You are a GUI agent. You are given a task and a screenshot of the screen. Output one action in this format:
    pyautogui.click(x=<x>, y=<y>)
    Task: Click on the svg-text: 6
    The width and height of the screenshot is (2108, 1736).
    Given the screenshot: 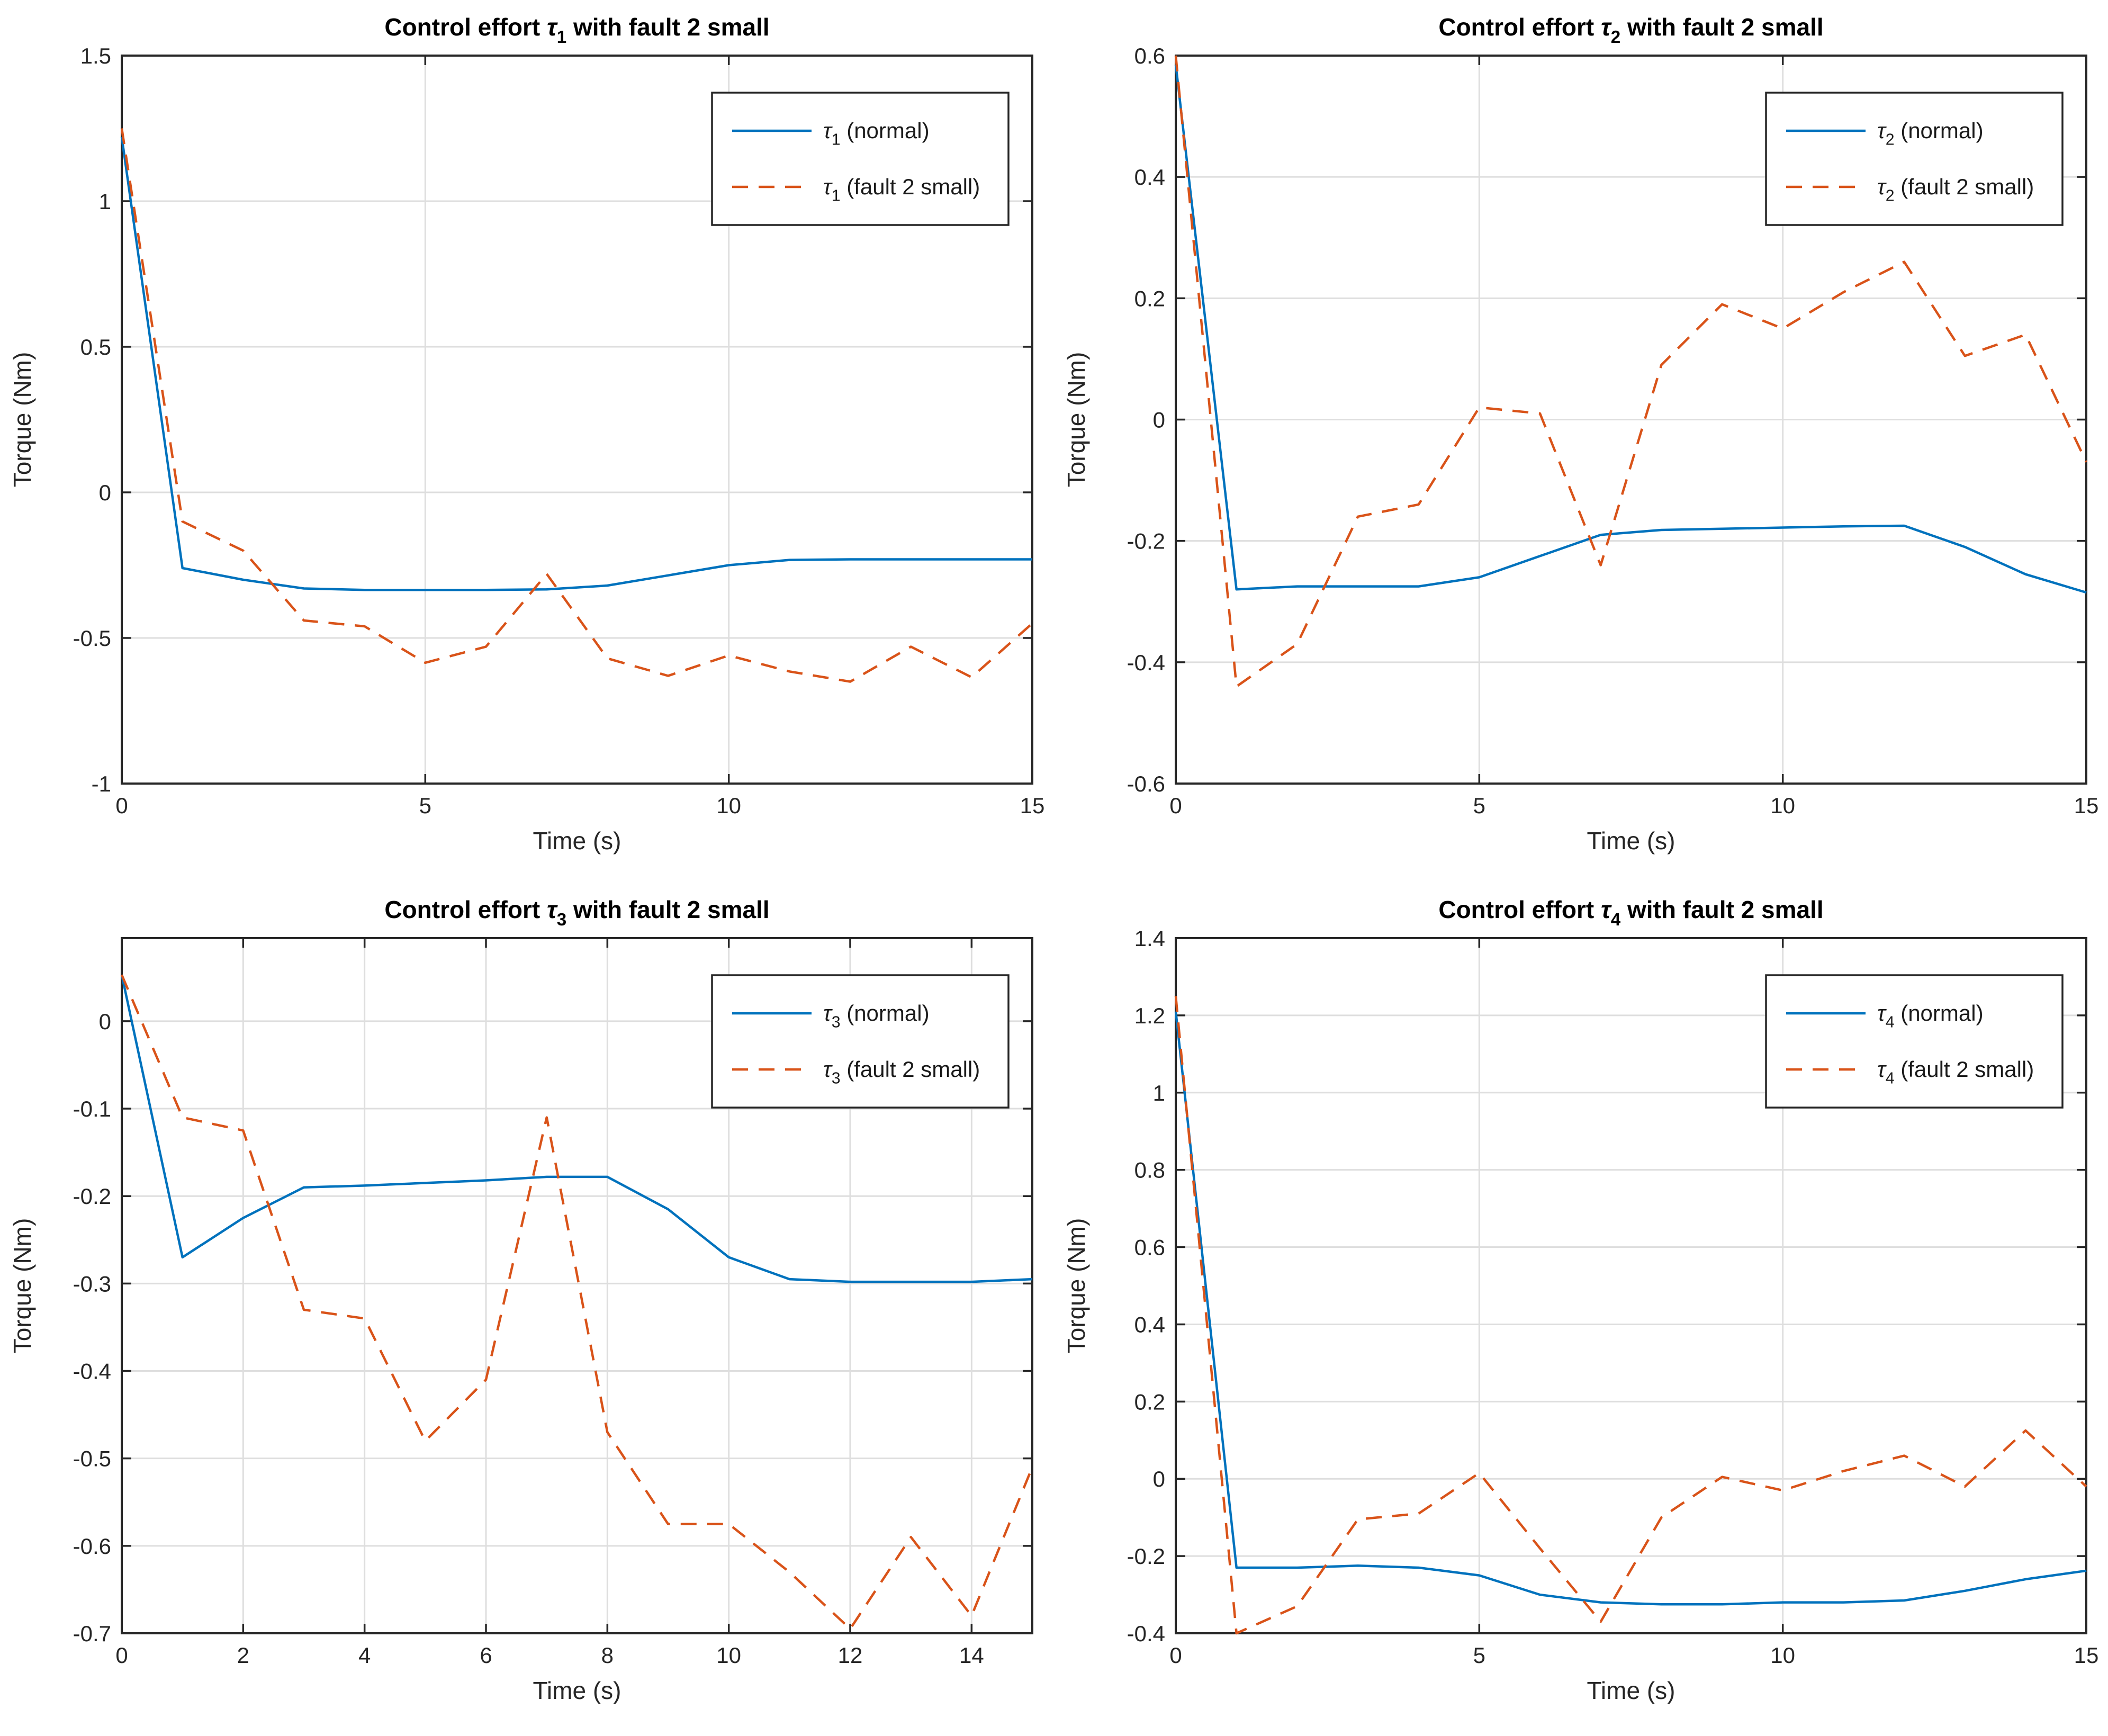 What is the action you would take?
    pyautogui.click(x=486, y=1655)
    